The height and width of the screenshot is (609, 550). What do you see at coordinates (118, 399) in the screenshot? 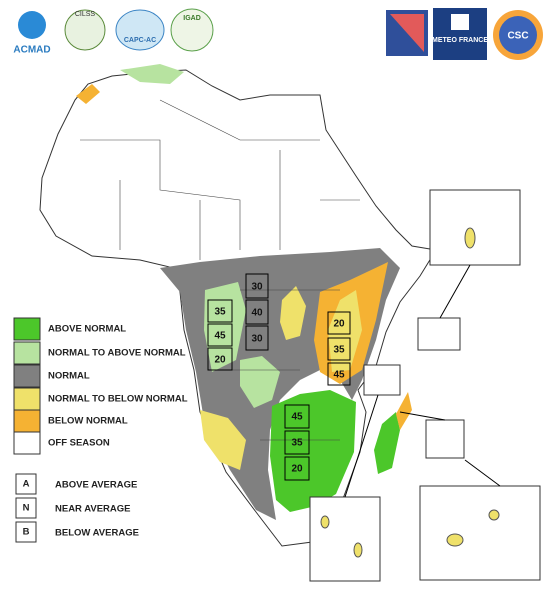
I see `legend-label: NORMAL TO BELOW NORMAL` at bounding box center [118, 399].